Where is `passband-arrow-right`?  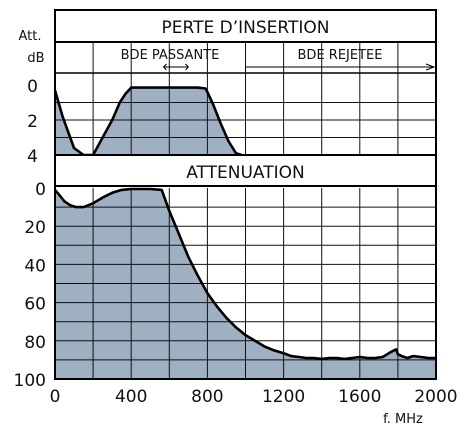
passband-arrow-right is located at coordinates (187, 67).